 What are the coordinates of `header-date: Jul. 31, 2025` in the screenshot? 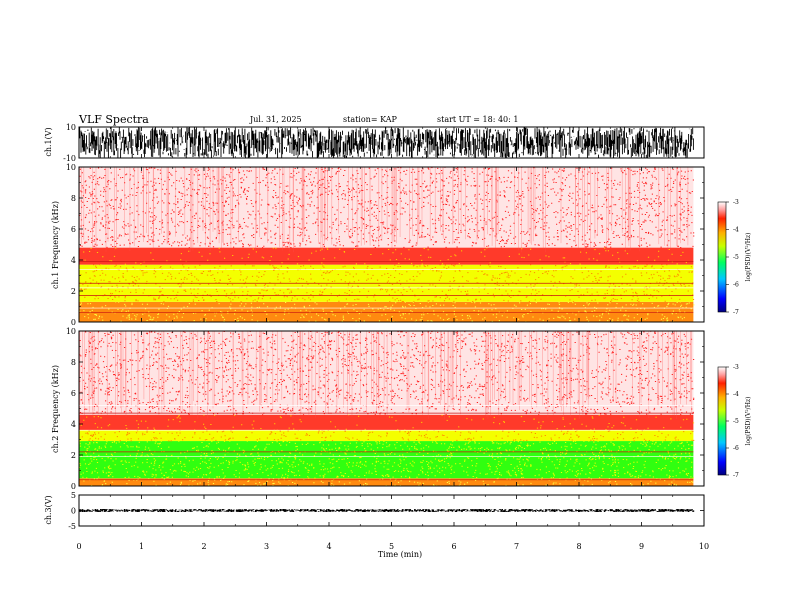 It's located at (275, 119).